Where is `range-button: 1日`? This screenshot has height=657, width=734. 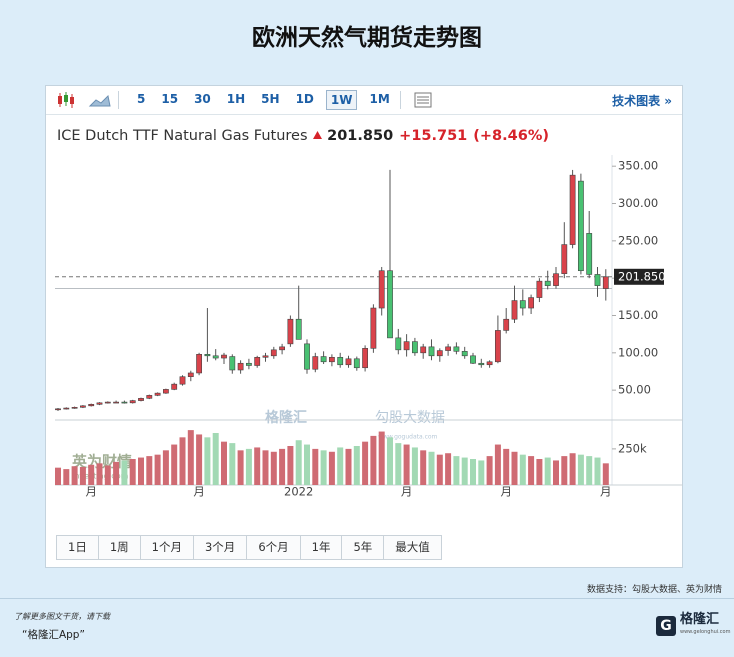
range-button: 1日 is located at coordinates (77, 547).